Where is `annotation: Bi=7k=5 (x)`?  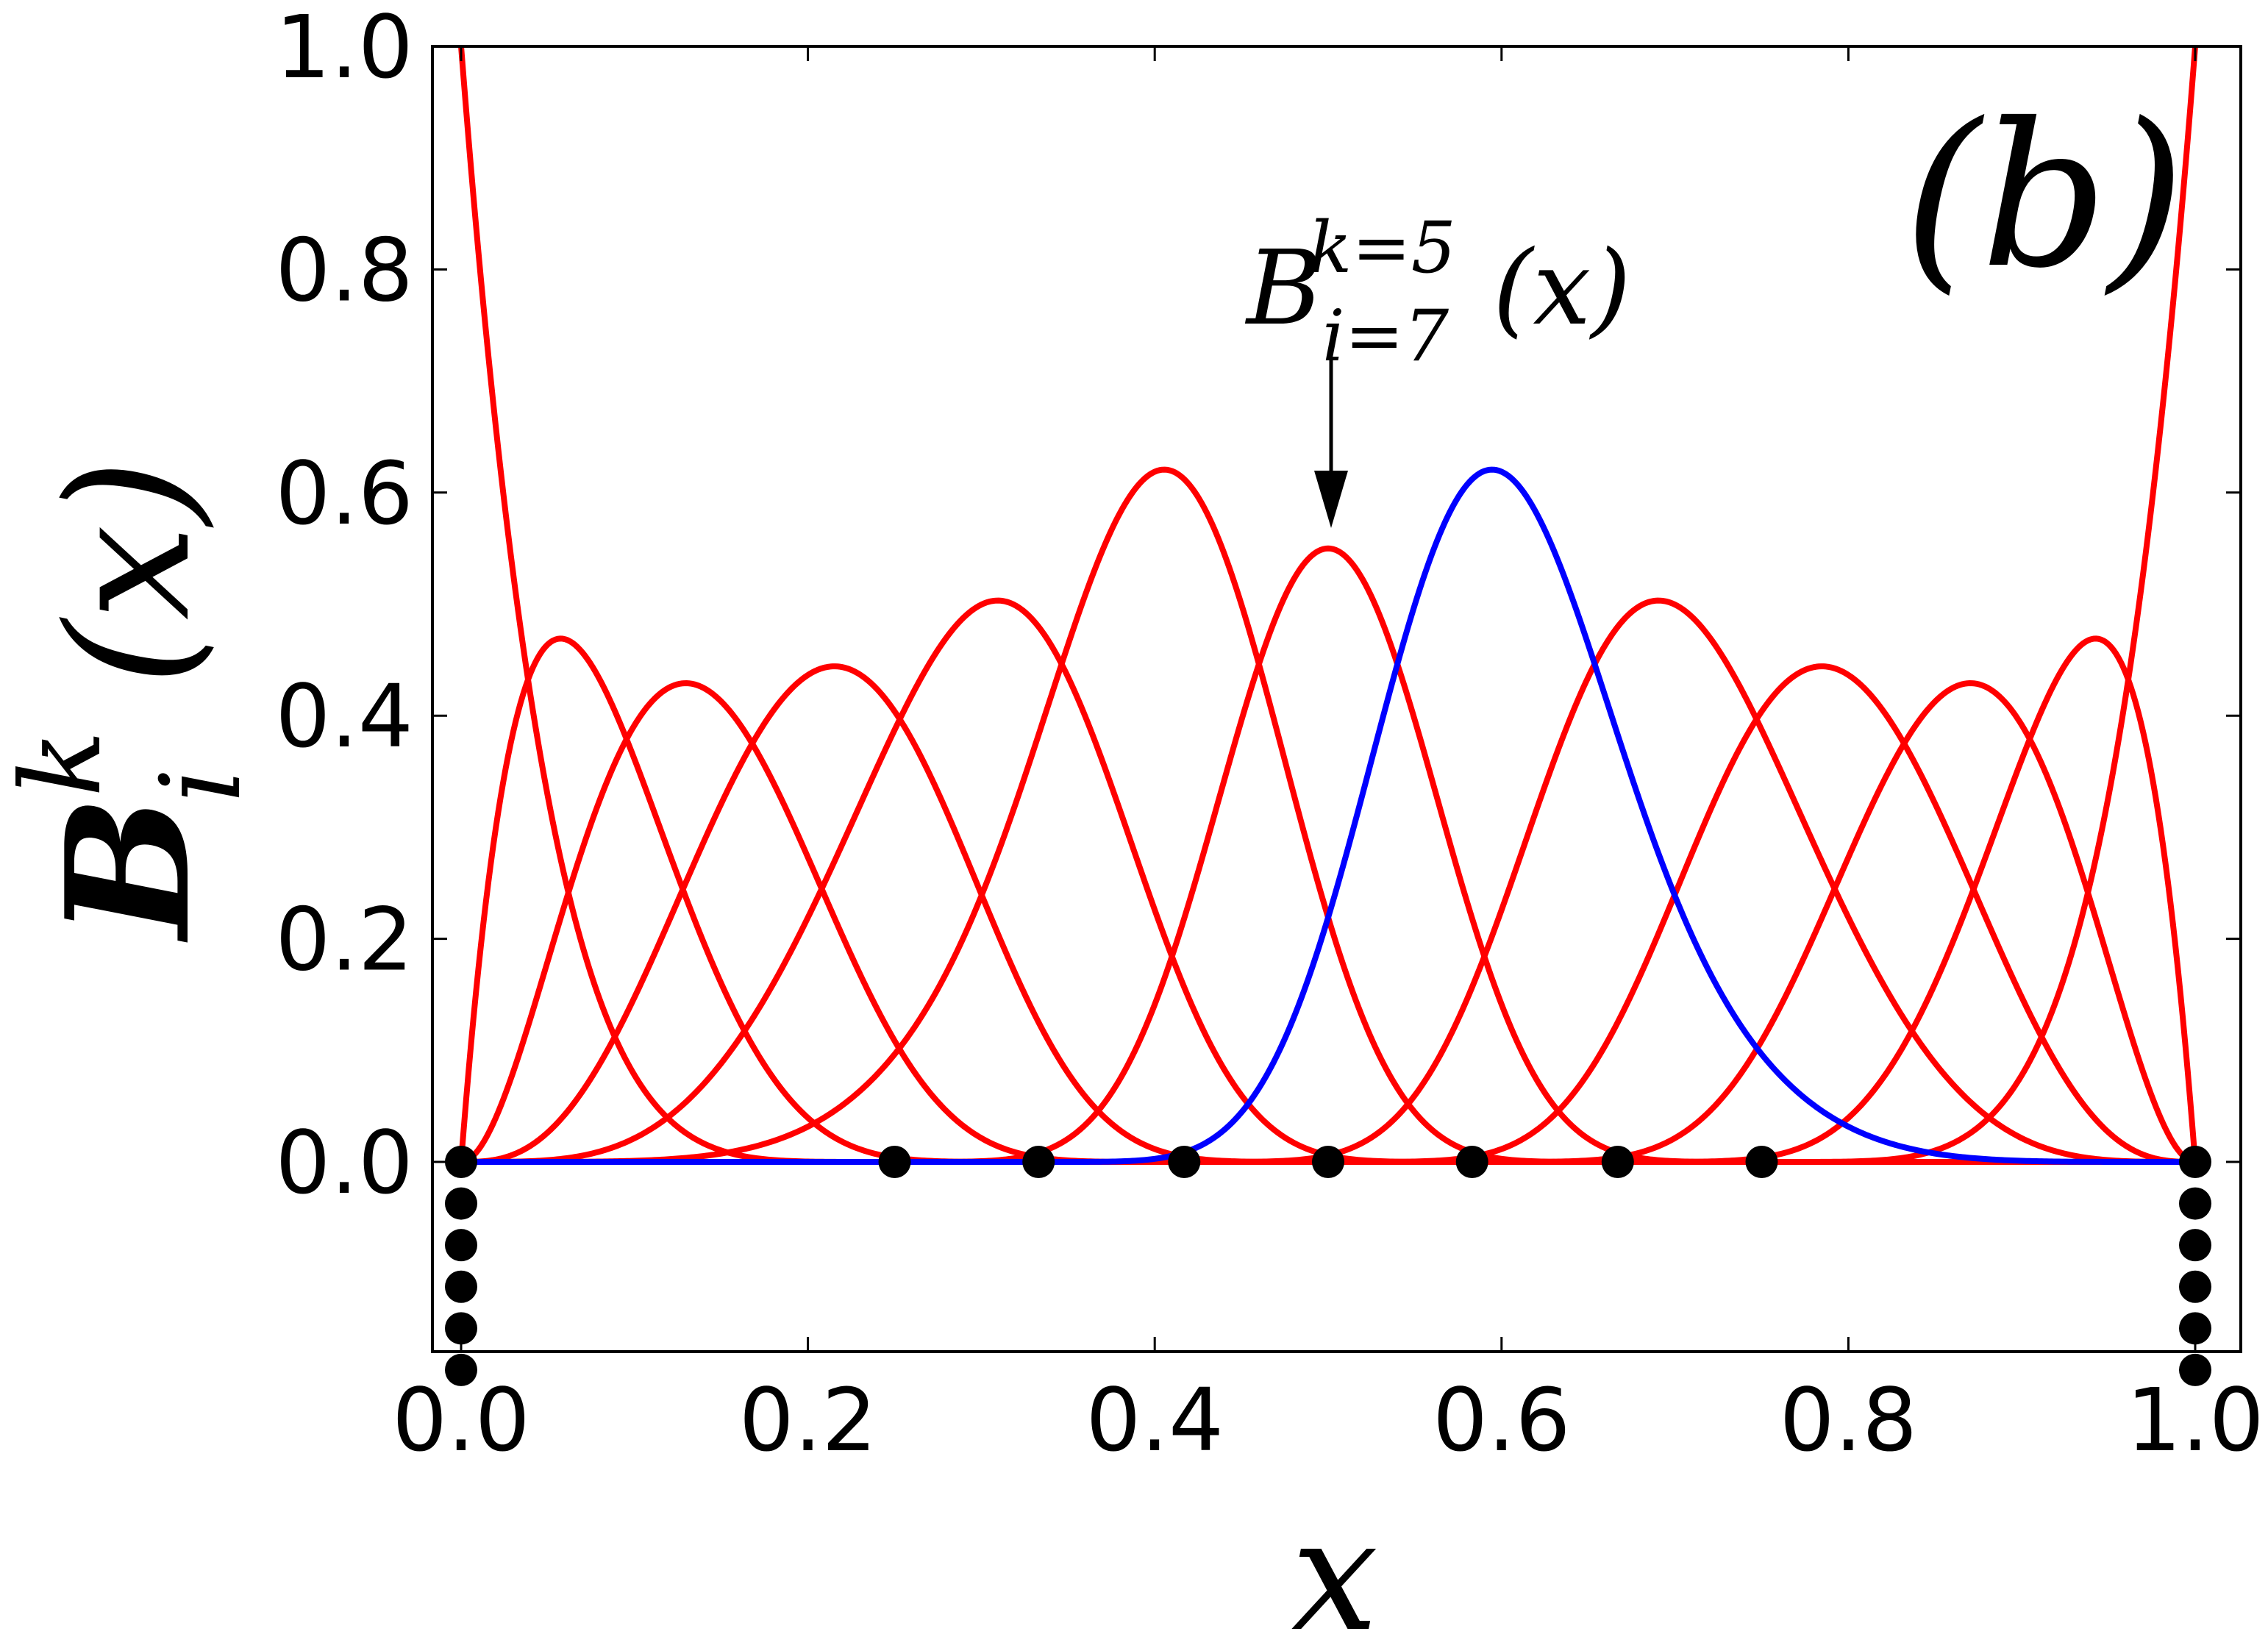
annotation: Bi=7k=5 (x) is located at coordinates (1437, 367).